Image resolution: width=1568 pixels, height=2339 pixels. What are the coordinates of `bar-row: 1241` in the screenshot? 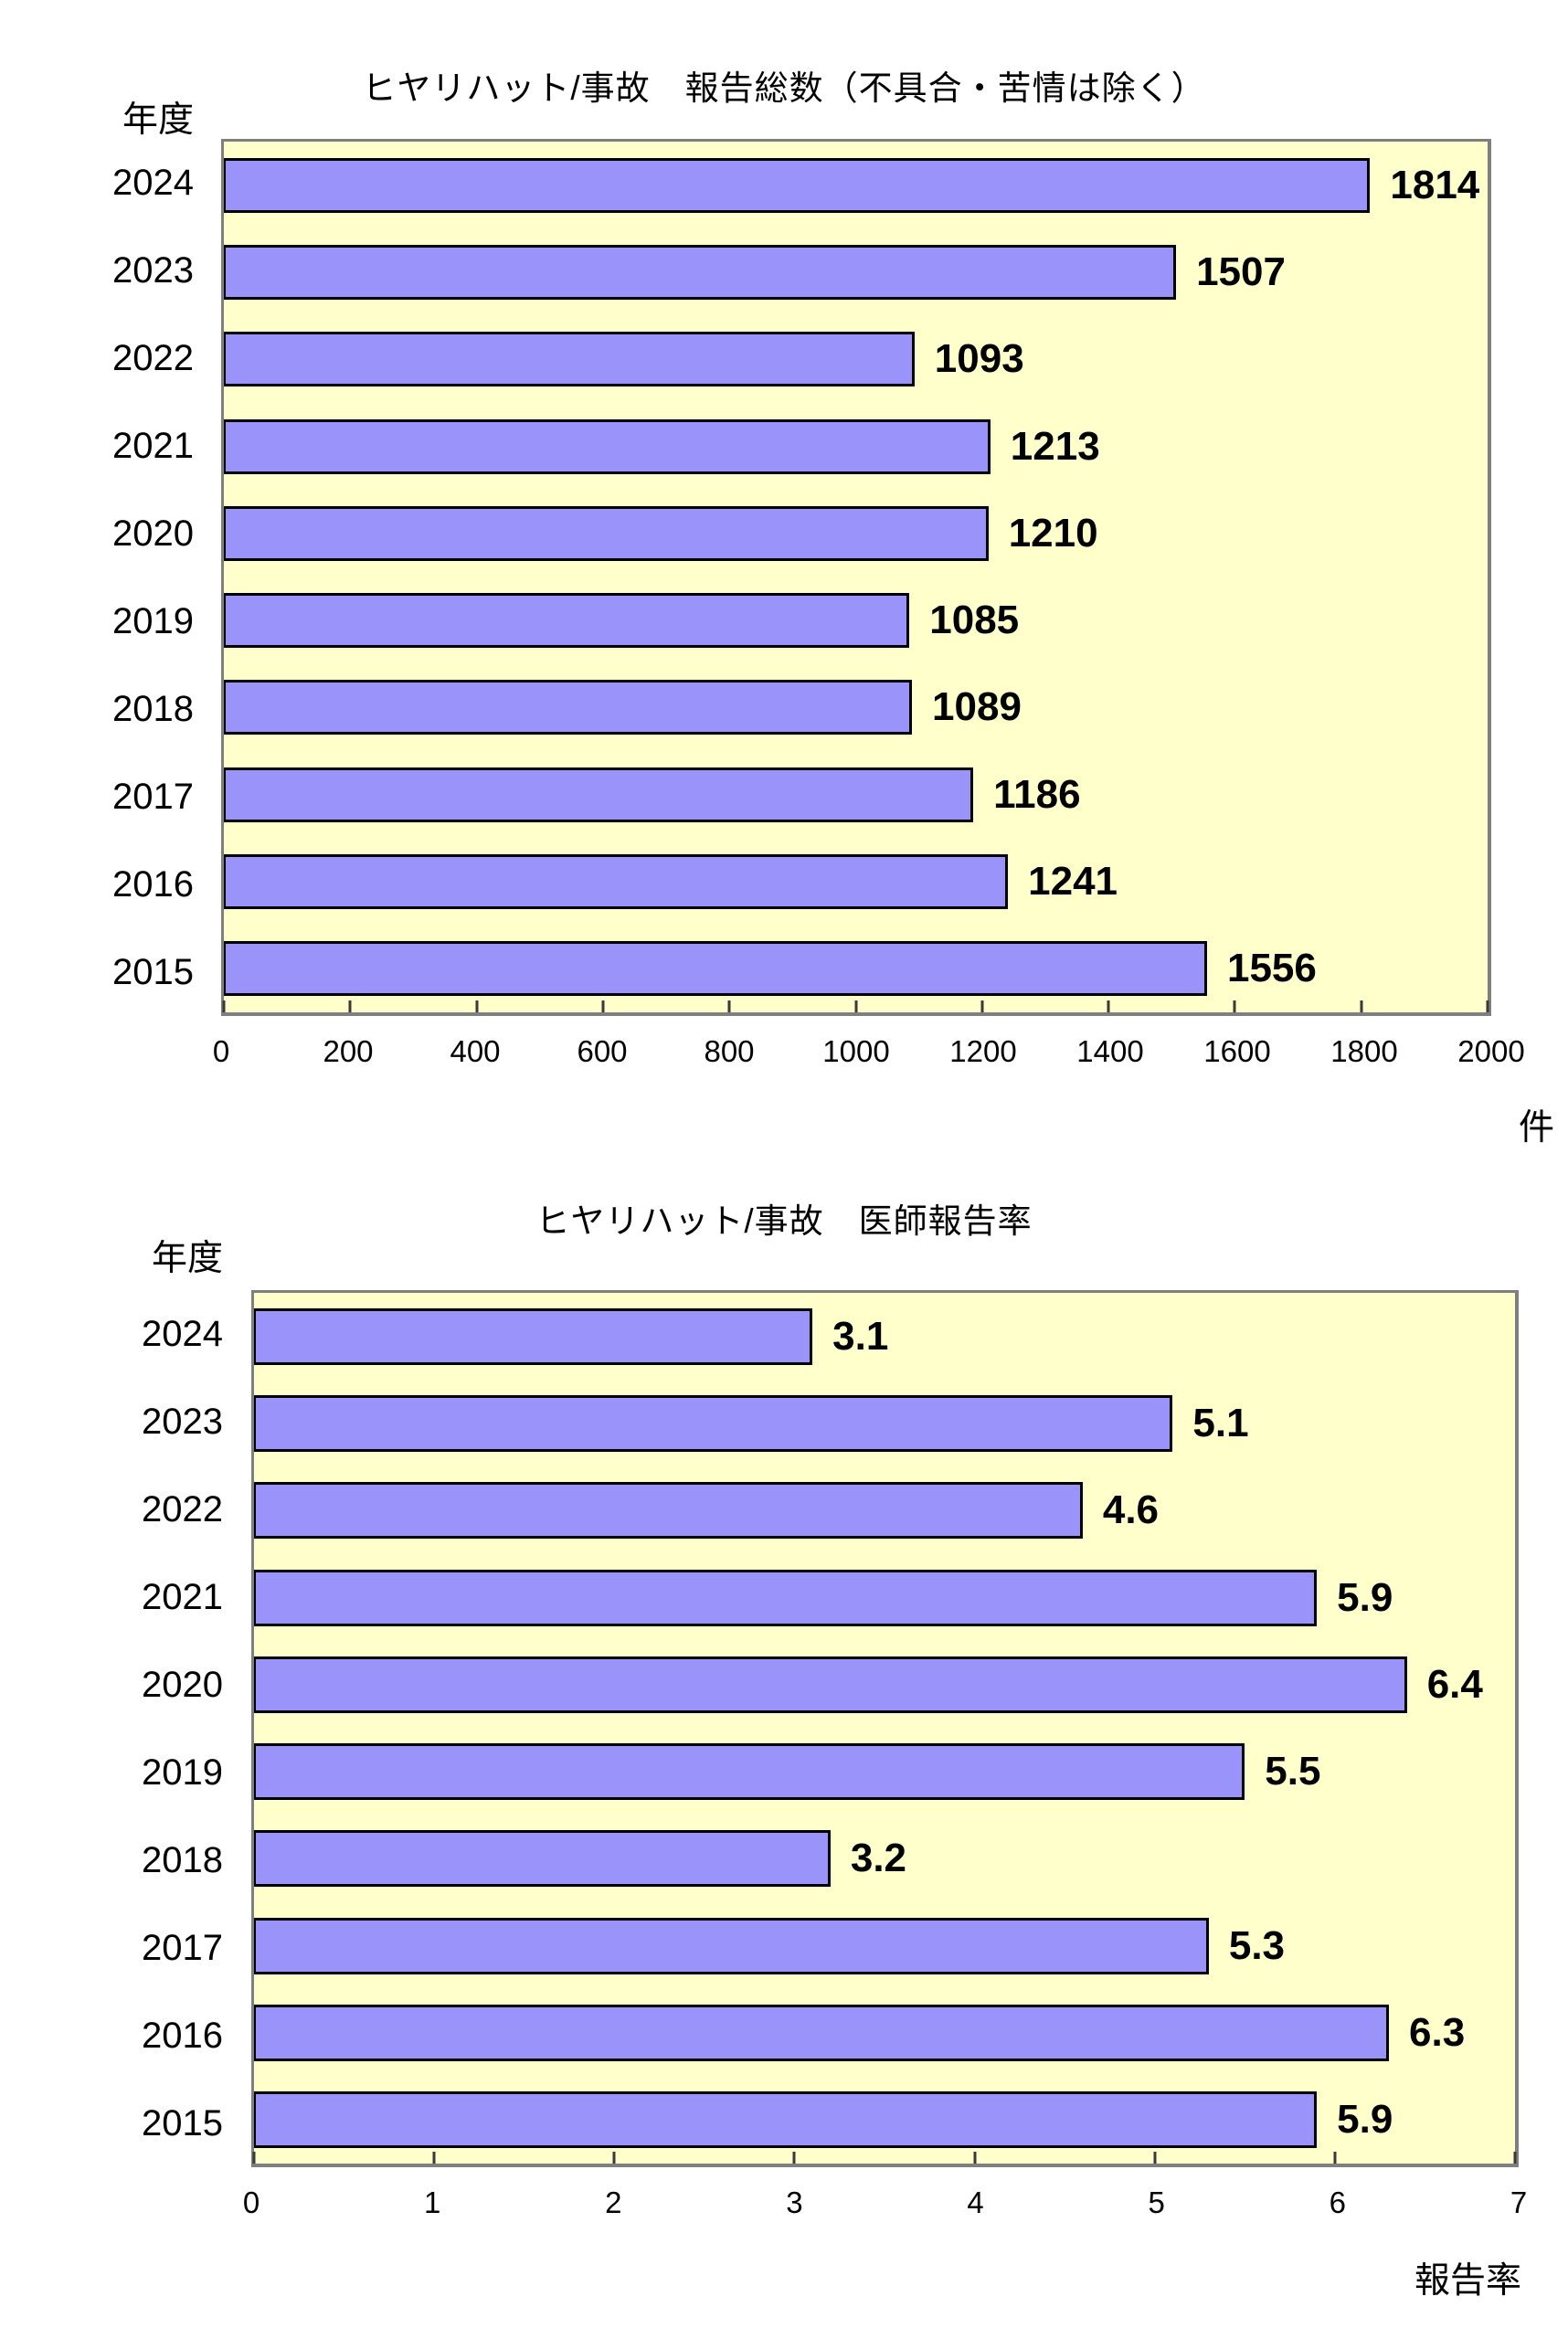 It's located at (856, 882).